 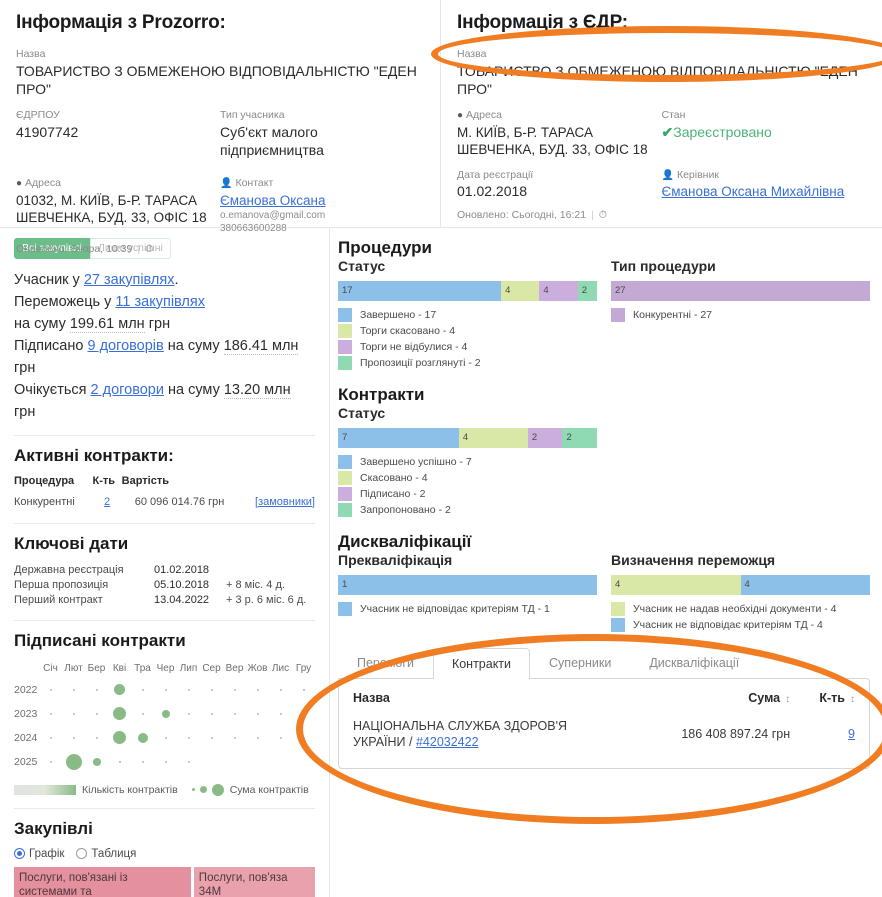 I want to click on cell-count-link: 9, so click(x=851, y=733).